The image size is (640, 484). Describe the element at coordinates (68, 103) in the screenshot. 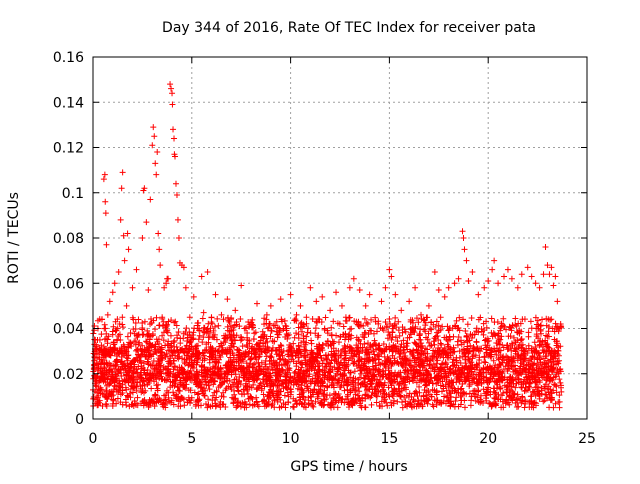

I see `y-tick-label-7: 0.14` at that location.